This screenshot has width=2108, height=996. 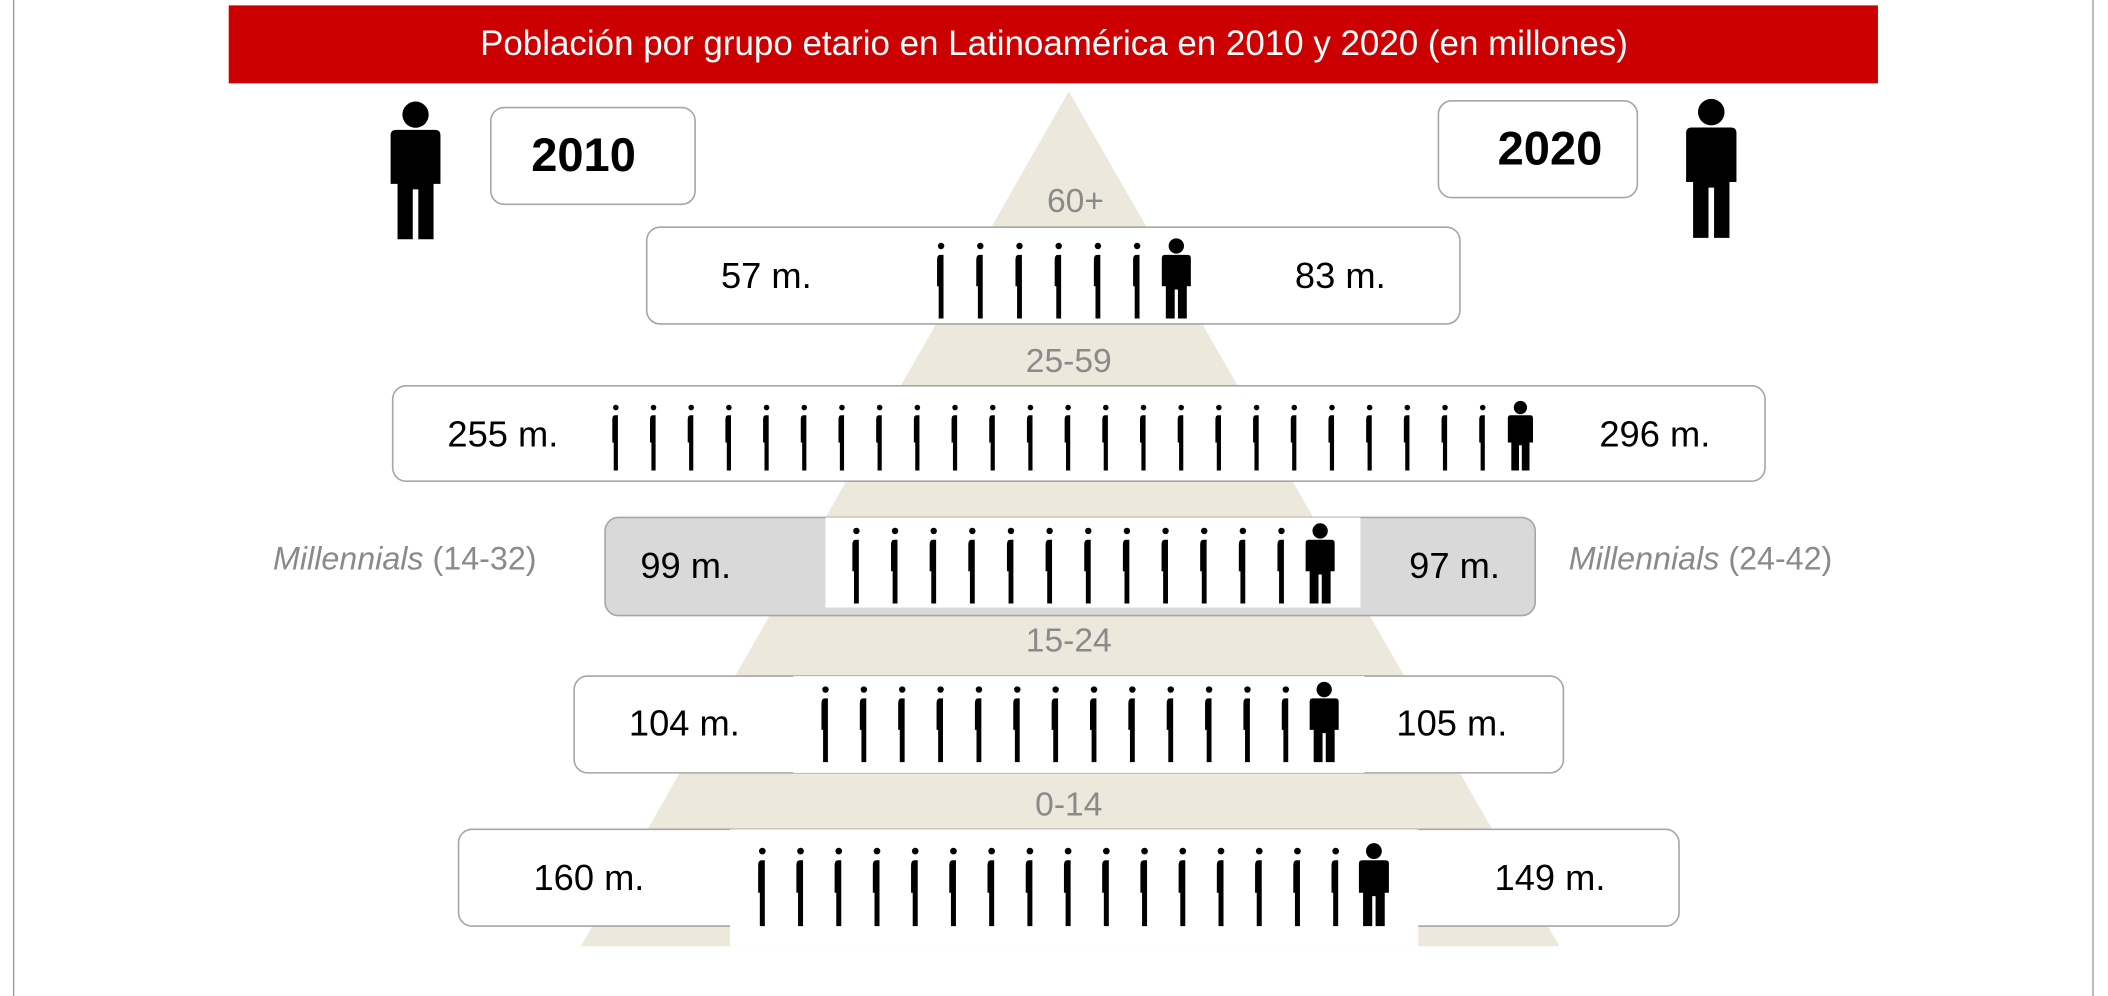 What do you see at coordinates (684, 722) in the screenshot?
I see `value-2010: 104 m.` at bounding box center [684, 722].